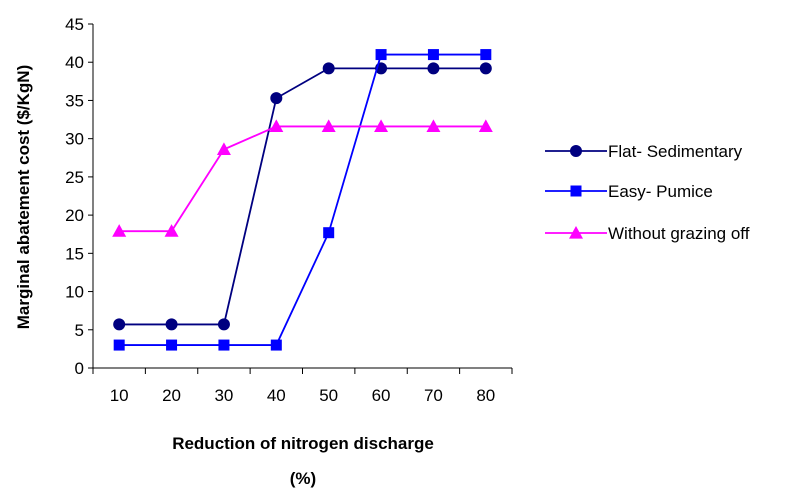 The height and width of the screenshot is (493, 802). I want to click on y-tick-label-30: 30, so click(74, 139).